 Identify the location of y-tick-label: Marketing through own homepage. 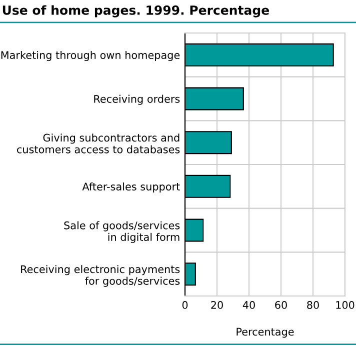
(90, 56).